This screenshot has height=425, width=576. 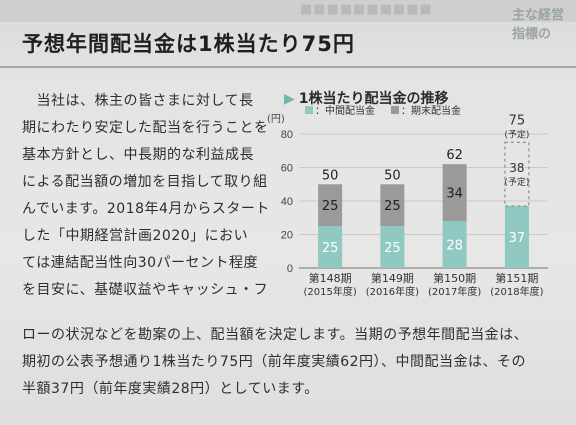 What do you see at coordinates (275, 335) in the screenshot?
I see `body-line: ローの状況などを勘案の上、配当額を決定します。当期の予想年間配当金は、` at bounding box center [275, 335].